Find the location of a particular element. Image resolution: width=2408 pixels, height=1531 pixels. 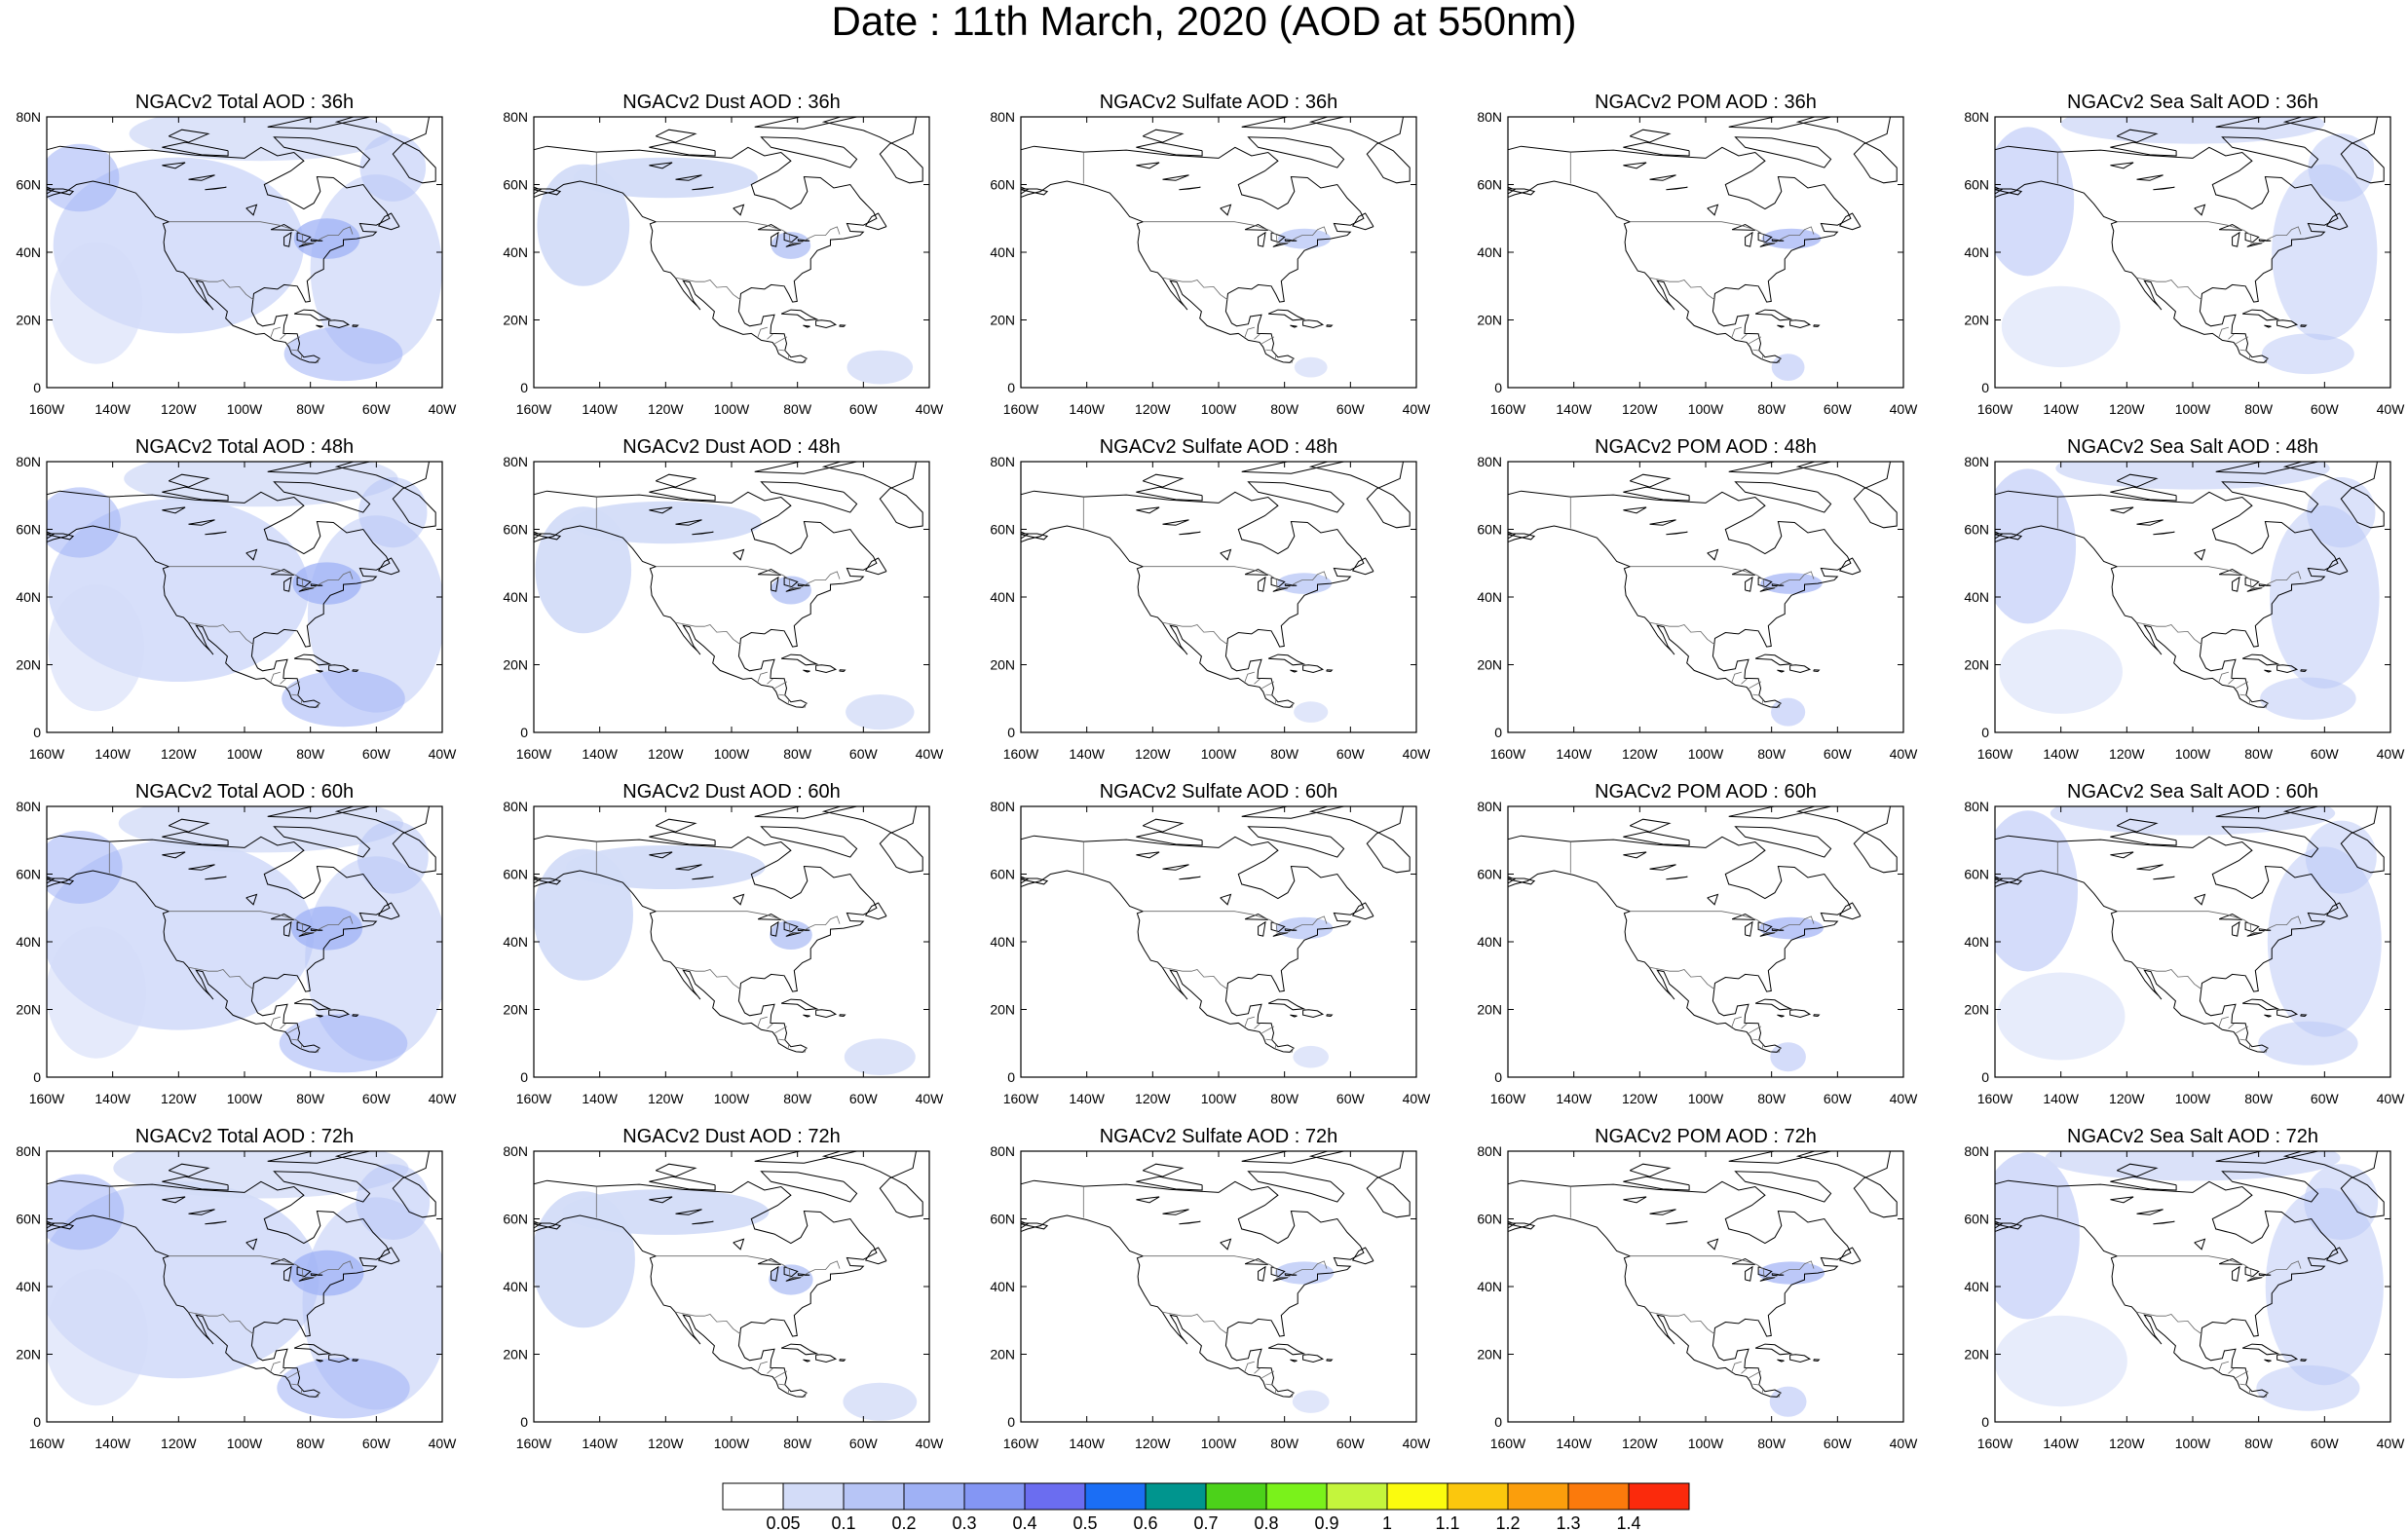

lon-tick-label: 60W is located at coordinates (1838, 1098).